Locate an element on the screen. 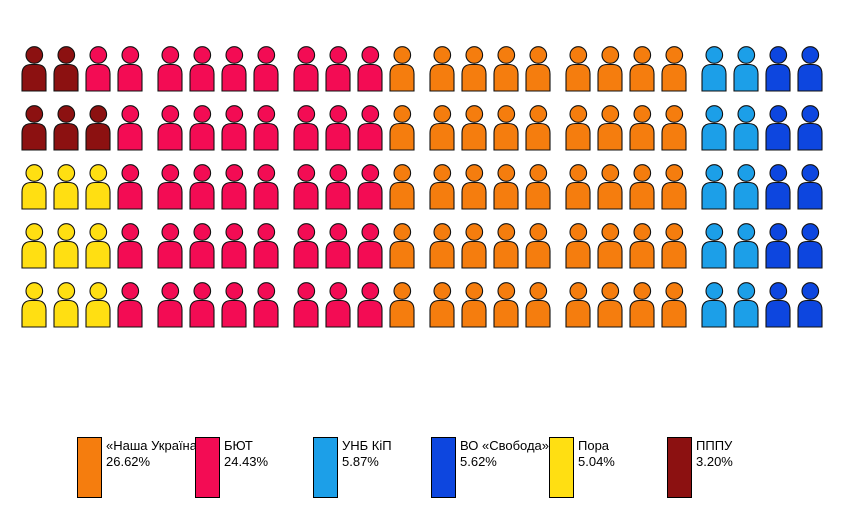  legend-item-3: УНБ КіП 5.87% is located at coordinates (372, 467).